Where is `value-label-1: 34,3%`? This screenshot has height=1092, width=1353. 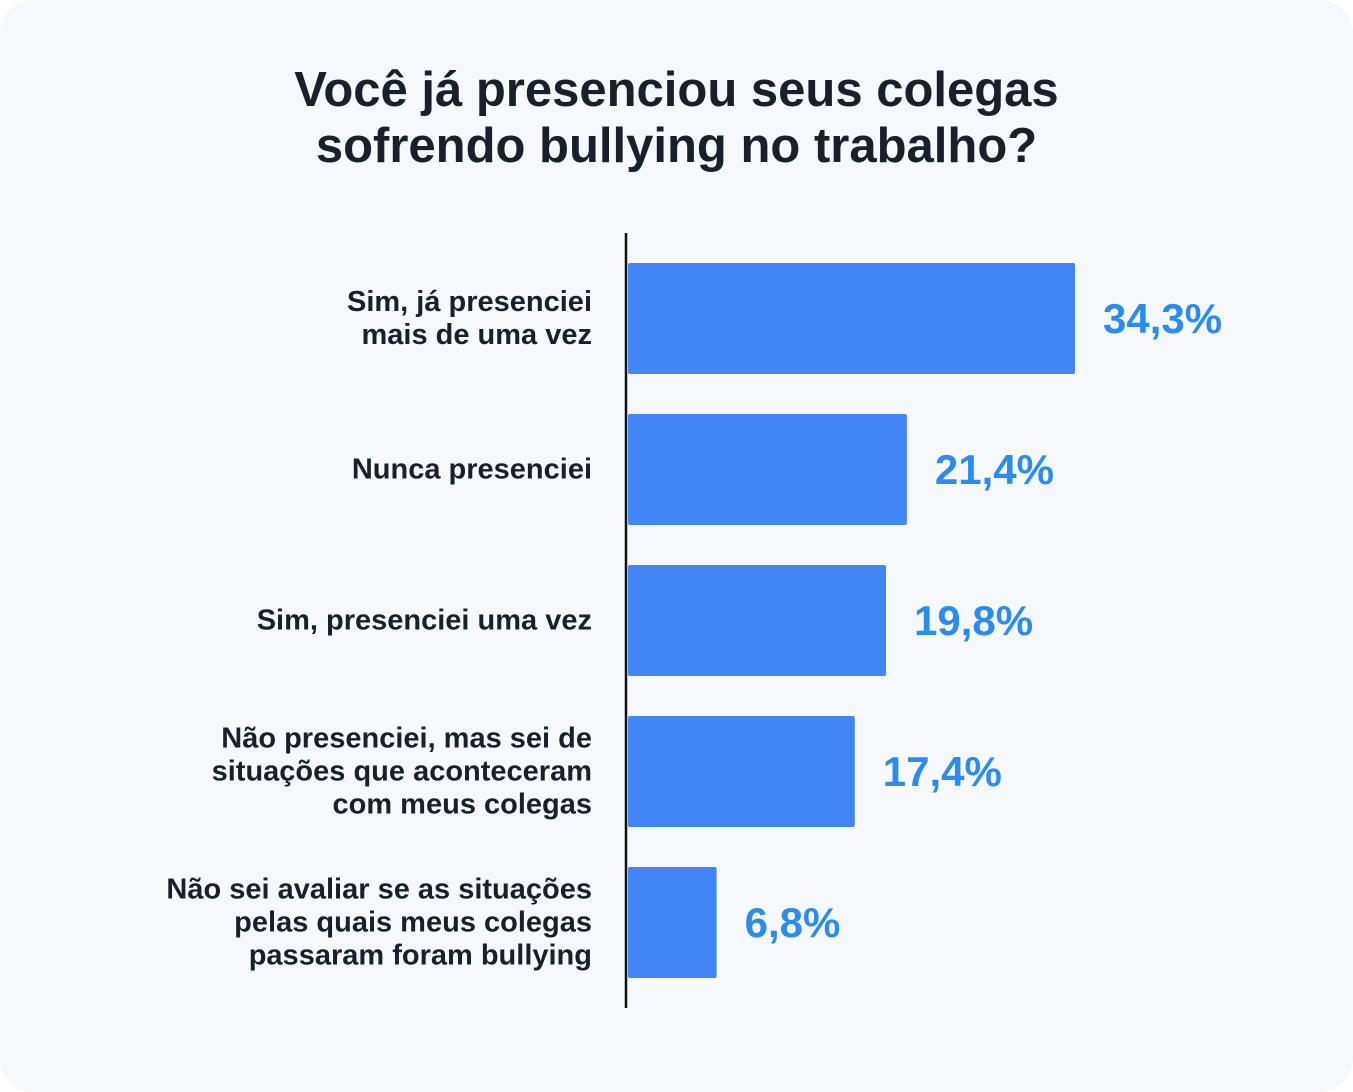 value-label-1: 34,3% is located at coordinates (1162, 318).